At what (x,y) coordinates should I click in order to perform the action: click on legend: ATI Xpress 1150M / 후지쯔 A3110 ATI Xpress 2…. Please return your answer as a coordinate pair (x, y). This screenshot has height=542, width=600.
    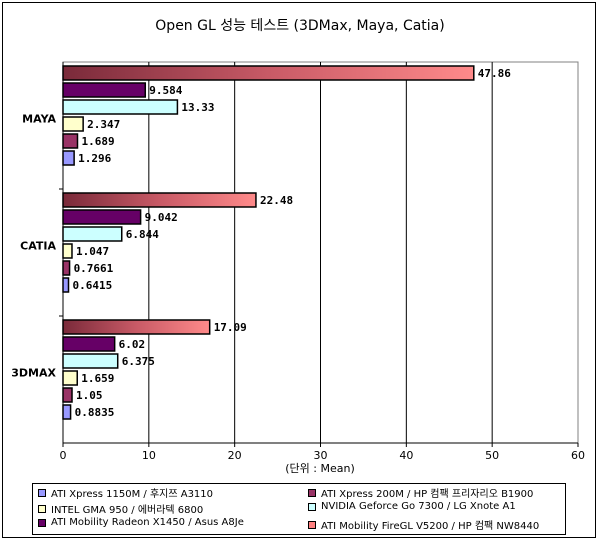
    Looking at the image, I should click on (299, 509).